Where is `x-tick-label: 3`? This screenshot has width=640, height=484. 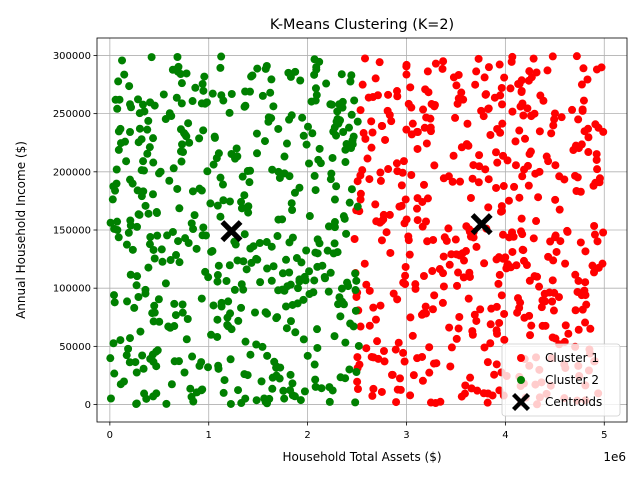 x-tick-label: 3 is located at coordinates (406, 435).